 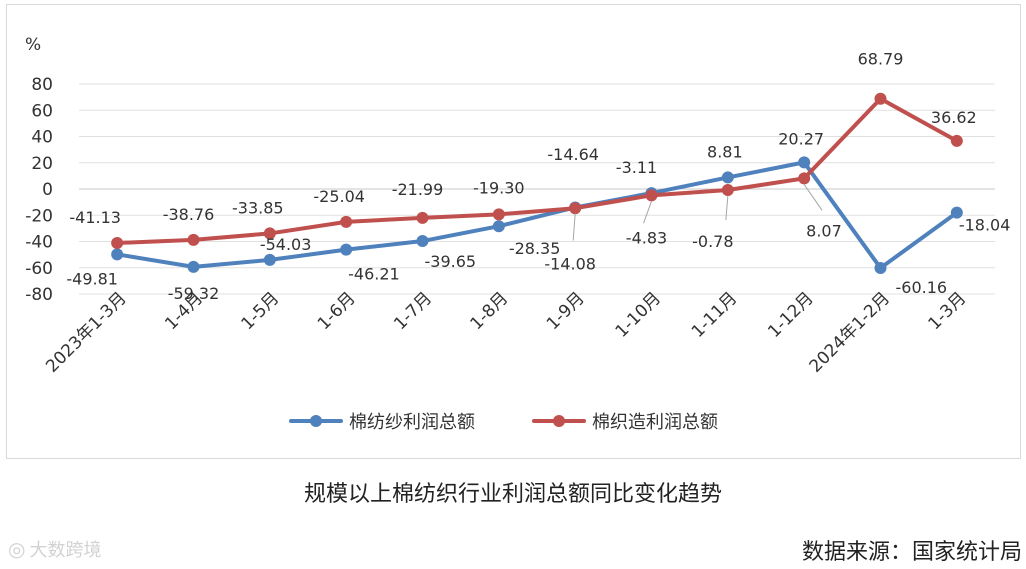 What do you see at coordinates (636, 167) in the screenshot?
I see `data-label: -3.11` at bounding box center [636, 167].